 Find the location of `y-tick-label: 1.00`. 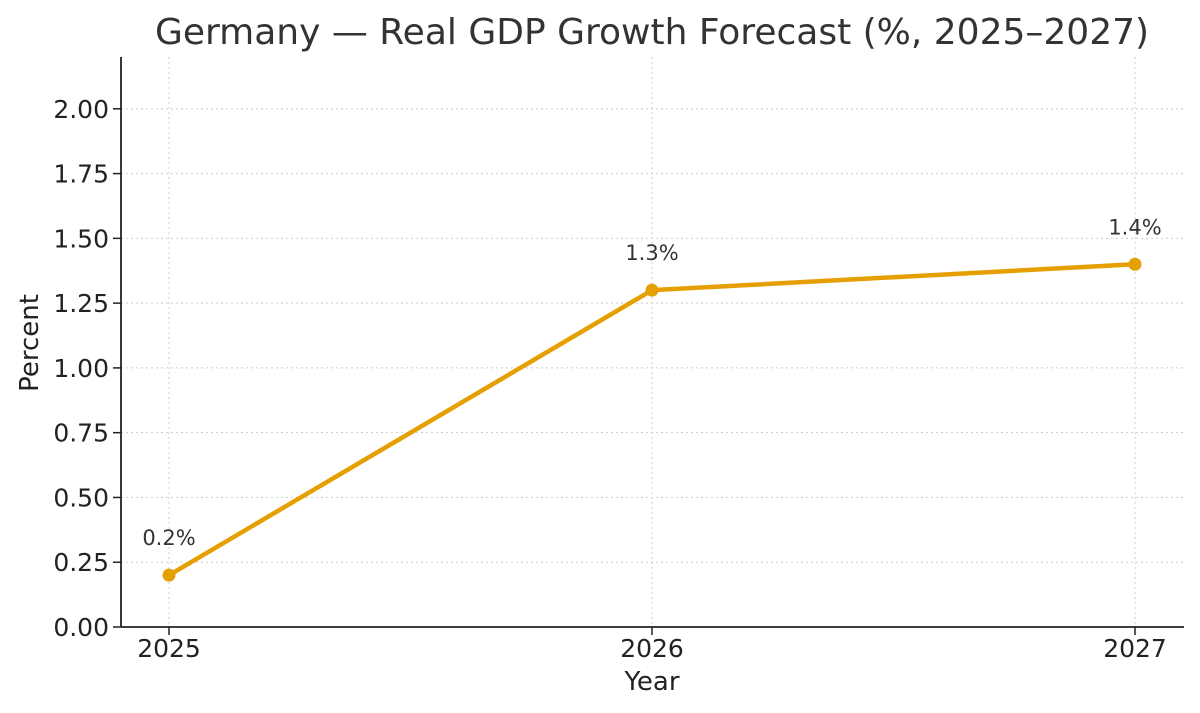

y-tick-label: 1.00 is located at coordinates (81, 368).